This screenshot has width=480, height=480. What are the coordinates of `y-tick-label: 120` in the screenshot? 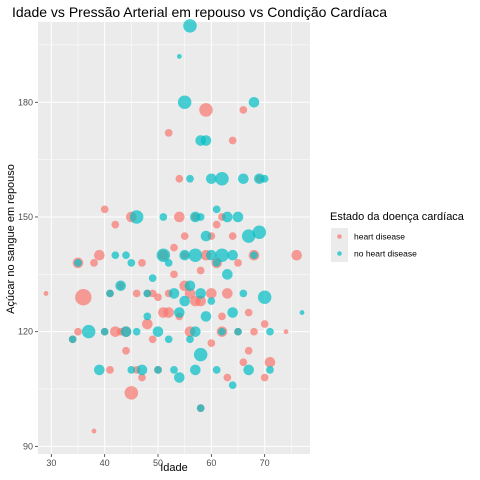 It's located at (25, 332).